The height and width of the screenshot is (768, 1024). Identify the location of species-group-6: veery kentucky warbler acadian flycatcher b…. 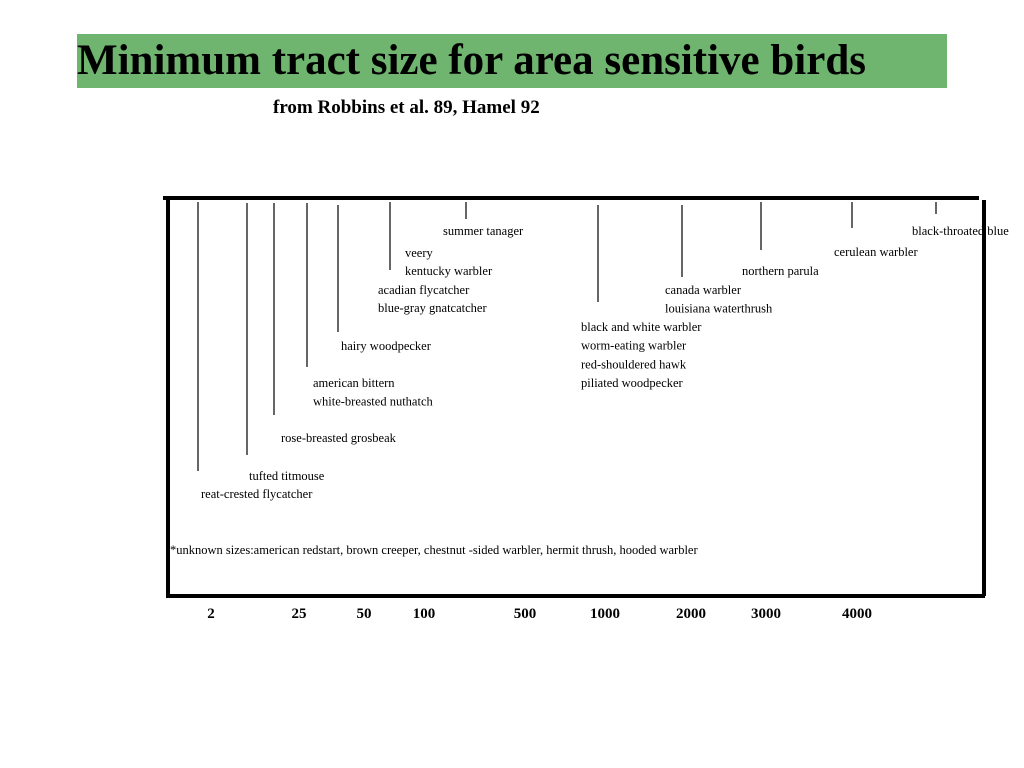
(435, 258).